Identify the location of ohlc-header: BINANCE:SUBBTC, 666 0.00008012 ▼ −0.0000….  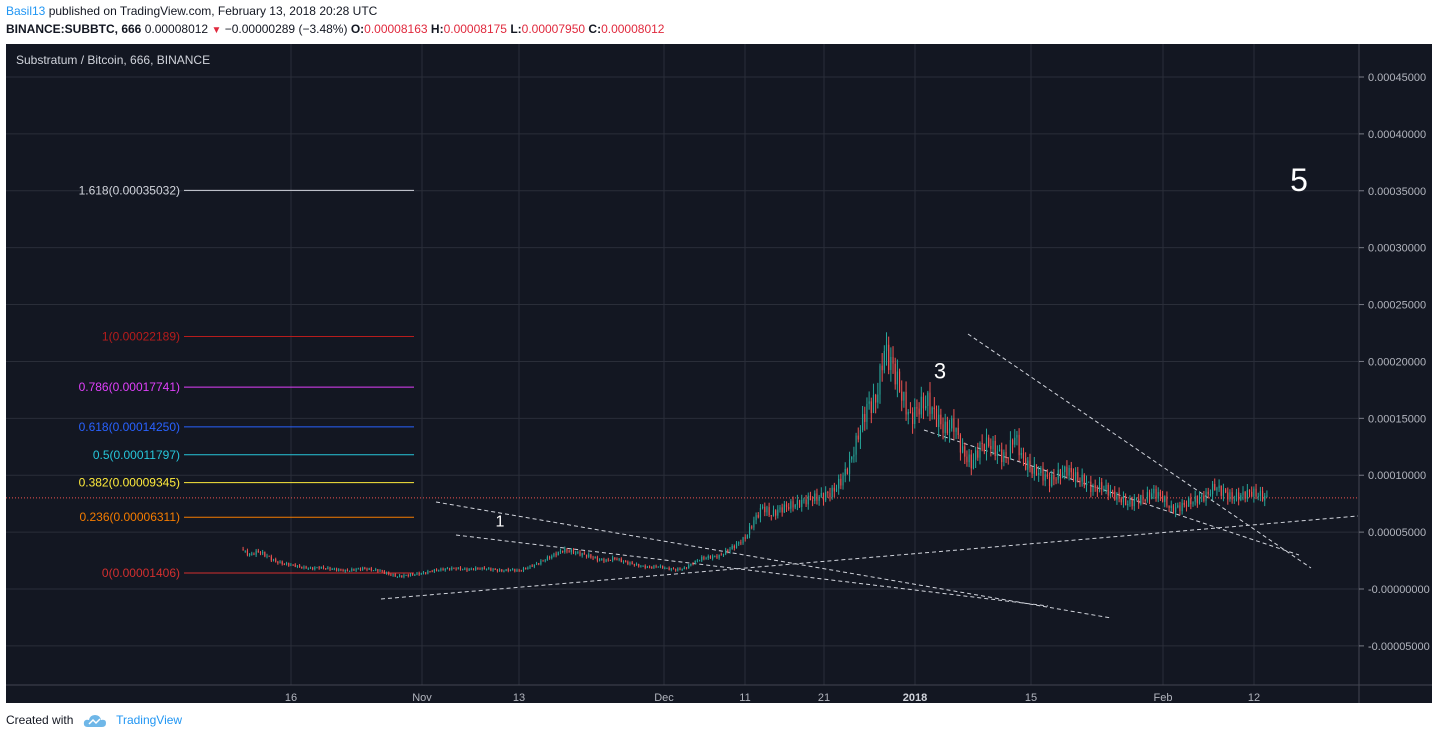
(335, 29).